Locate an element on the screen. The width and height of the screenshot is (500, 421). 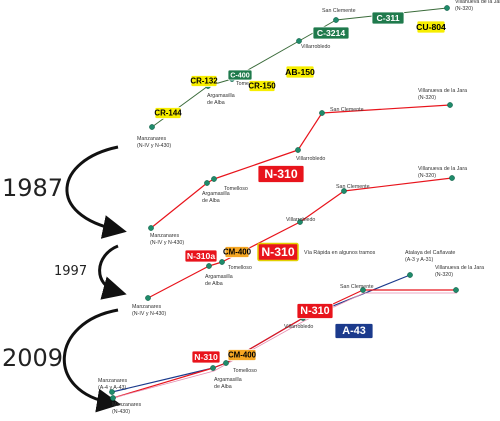
road-sign-label: CR-132 is located at coordinates (204, 81).